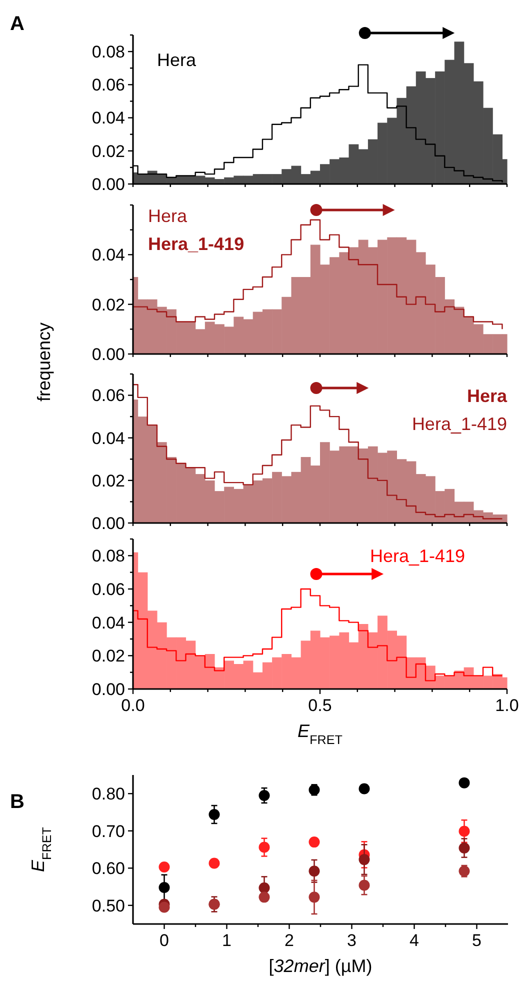  What do you see at coordinates (108, 831) in the screenshot?
I see `y-tick-label: 0.70` at bounding box center [108, 831].